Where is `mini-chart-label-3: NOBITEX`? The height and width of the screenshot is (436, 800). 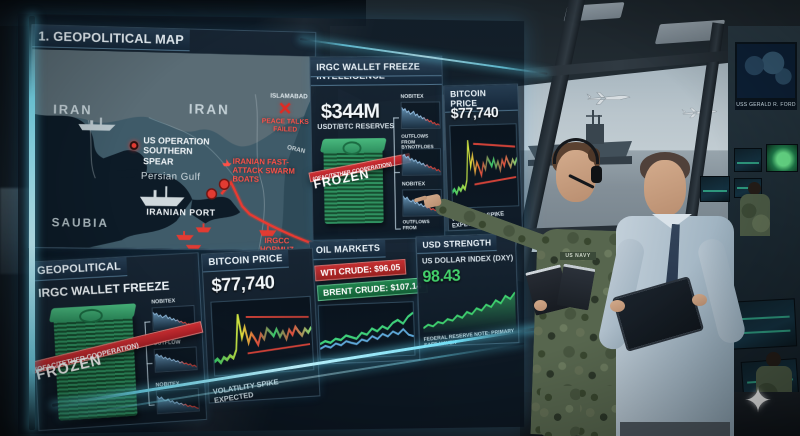 mini-chart-label-3: NOBITEX is located at coordinates (413, 184).